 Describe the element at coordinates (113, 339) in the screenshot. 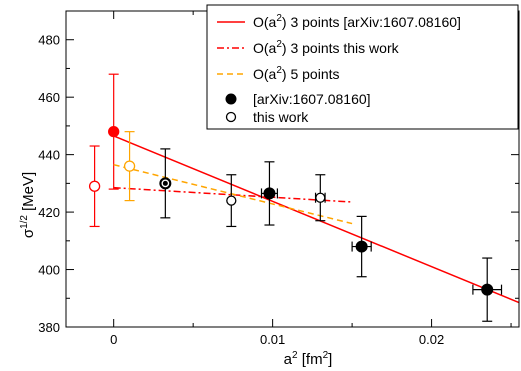

I see `x-tick-label: 0` at that location.